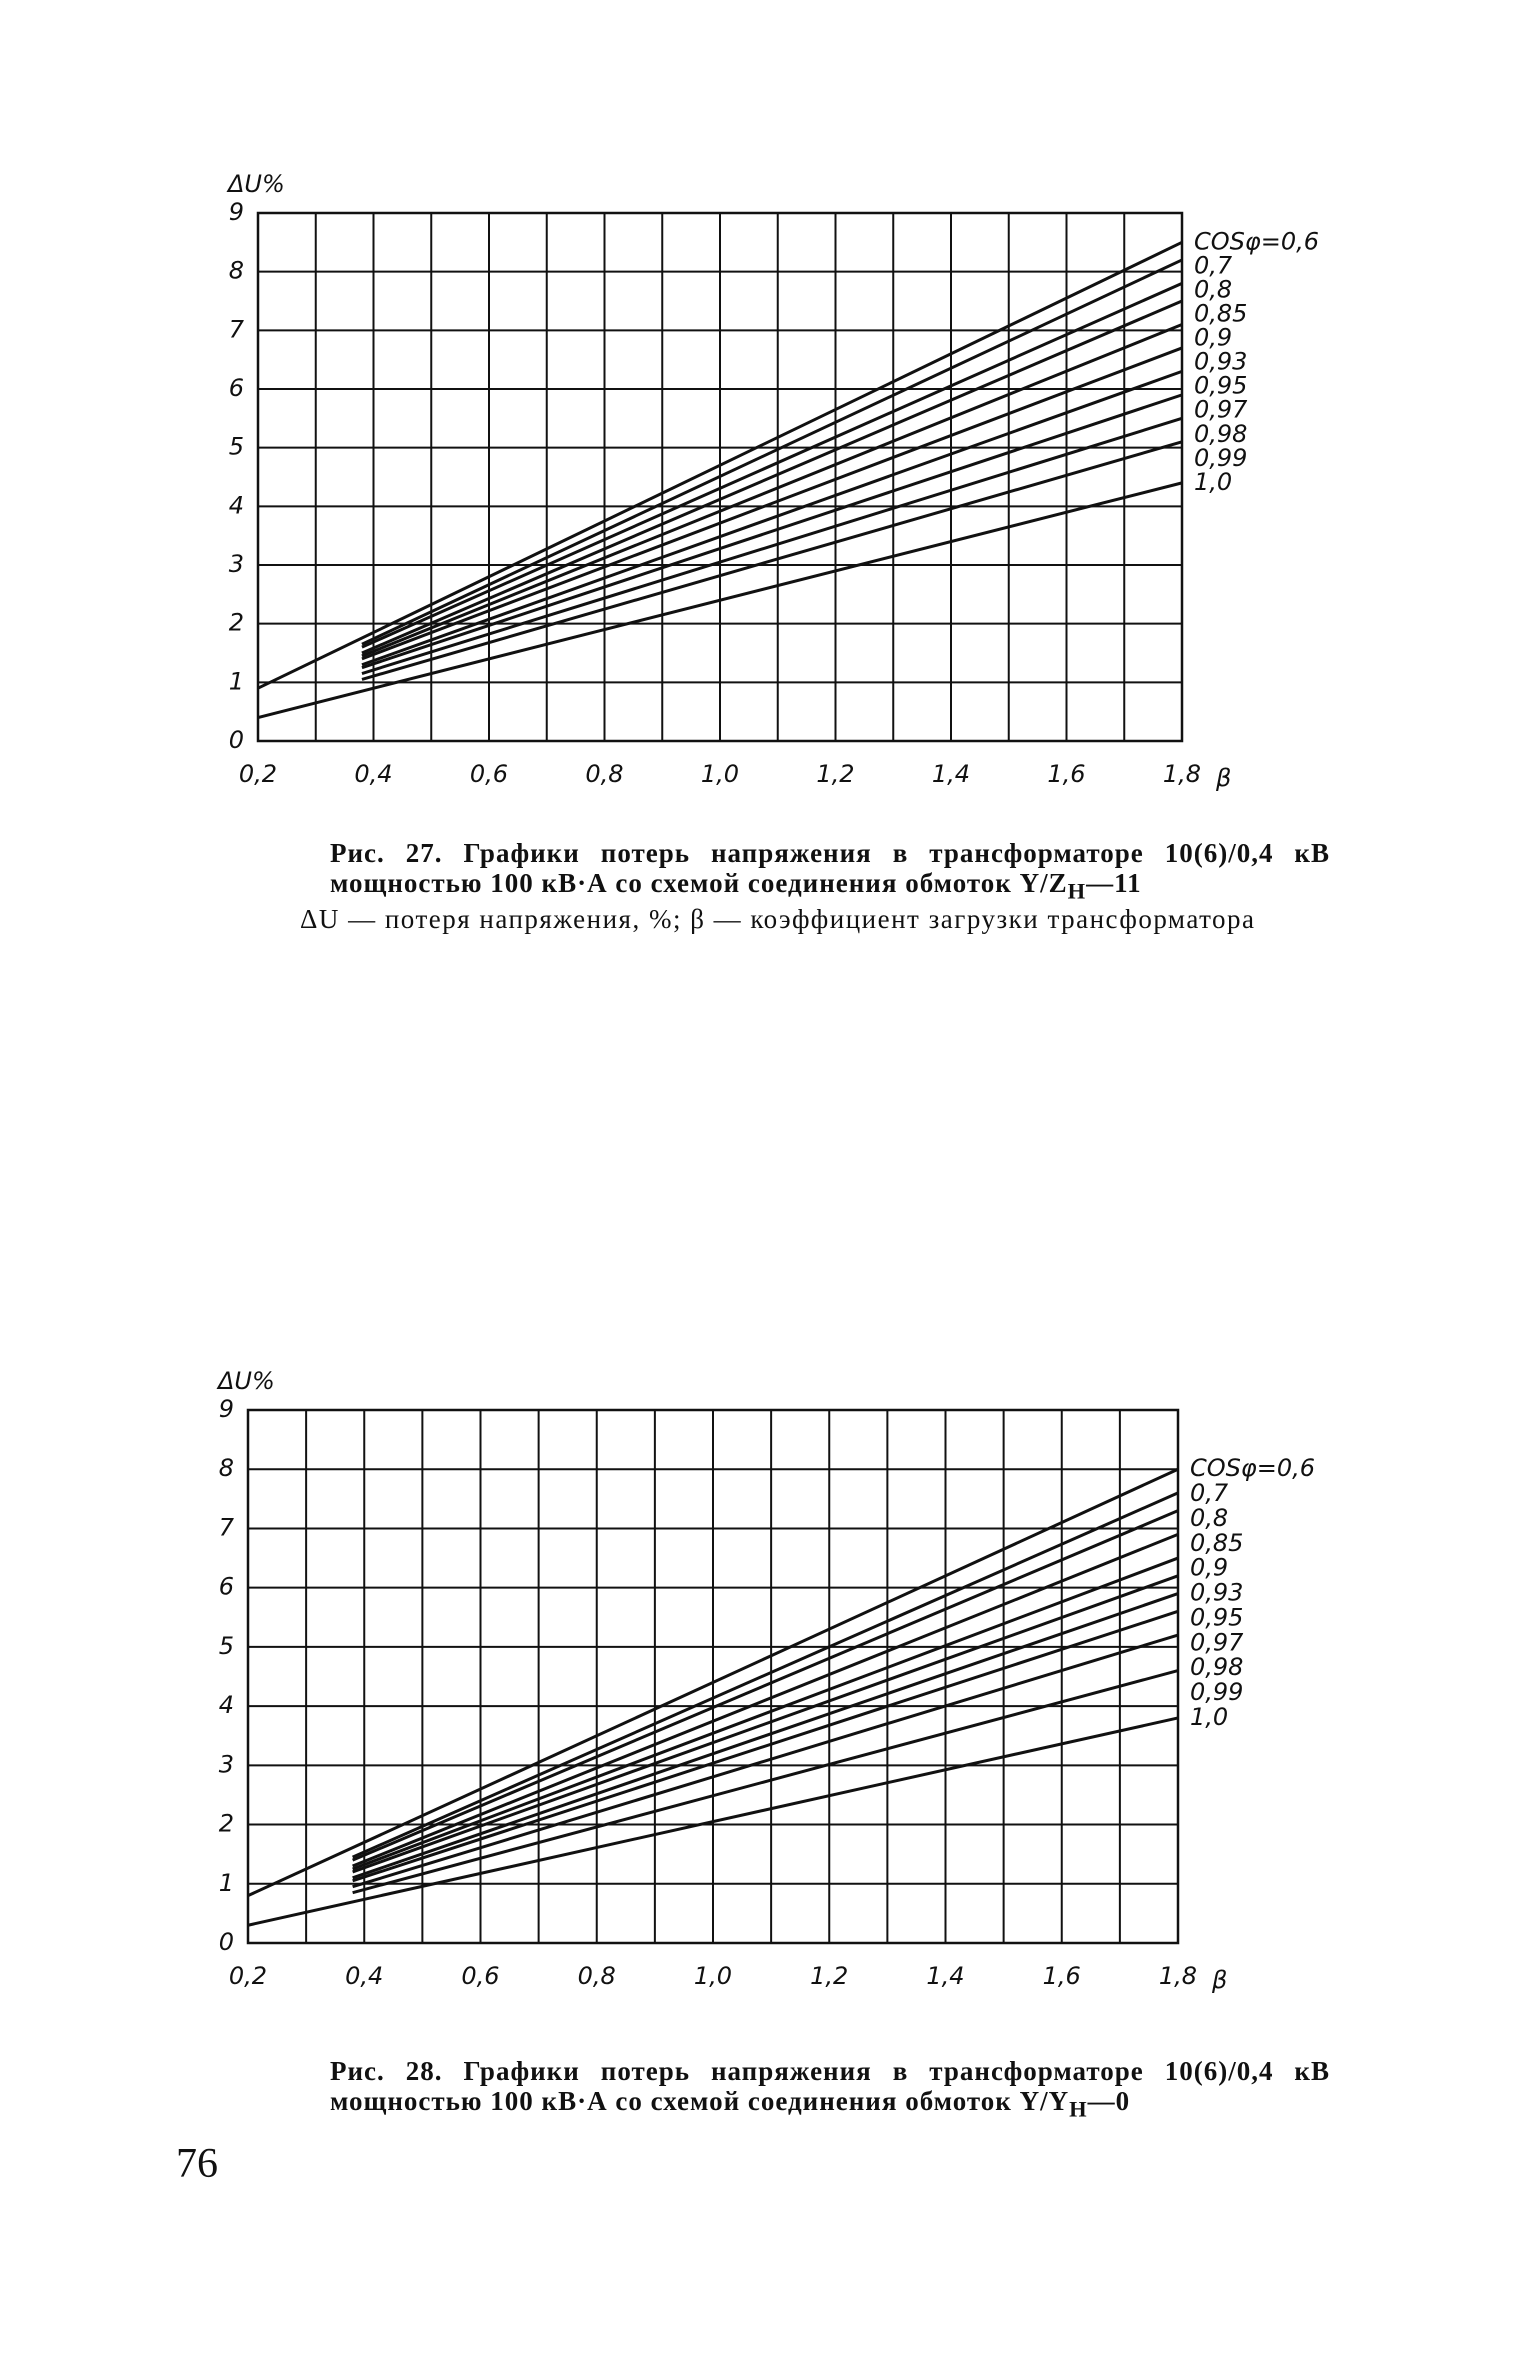 Image resolution: width=1536 pixels, height=2362 pixels. Describe the element at coordinates (197, 2164) in the screenshot. I see `page-number: 76` at that location.